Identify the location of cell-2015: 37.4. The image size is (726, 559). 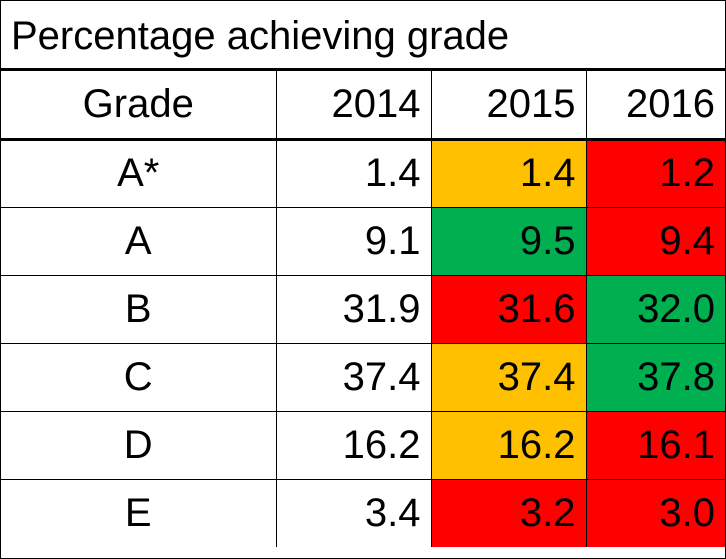
(508, 377).